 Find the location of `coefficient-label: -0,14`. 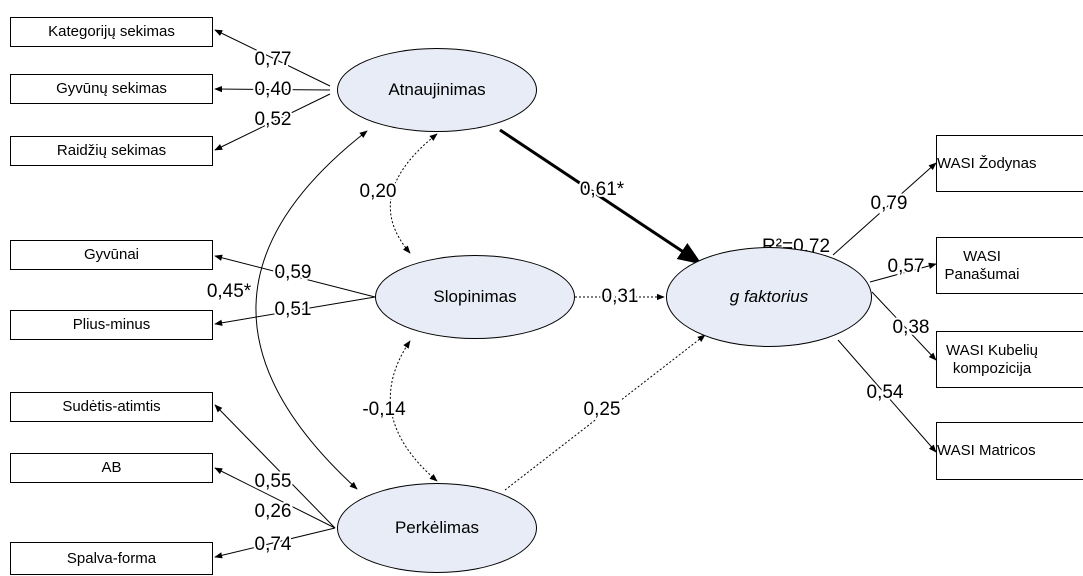

coefficient-label: -0,14 is located at coordinates (384, 409).